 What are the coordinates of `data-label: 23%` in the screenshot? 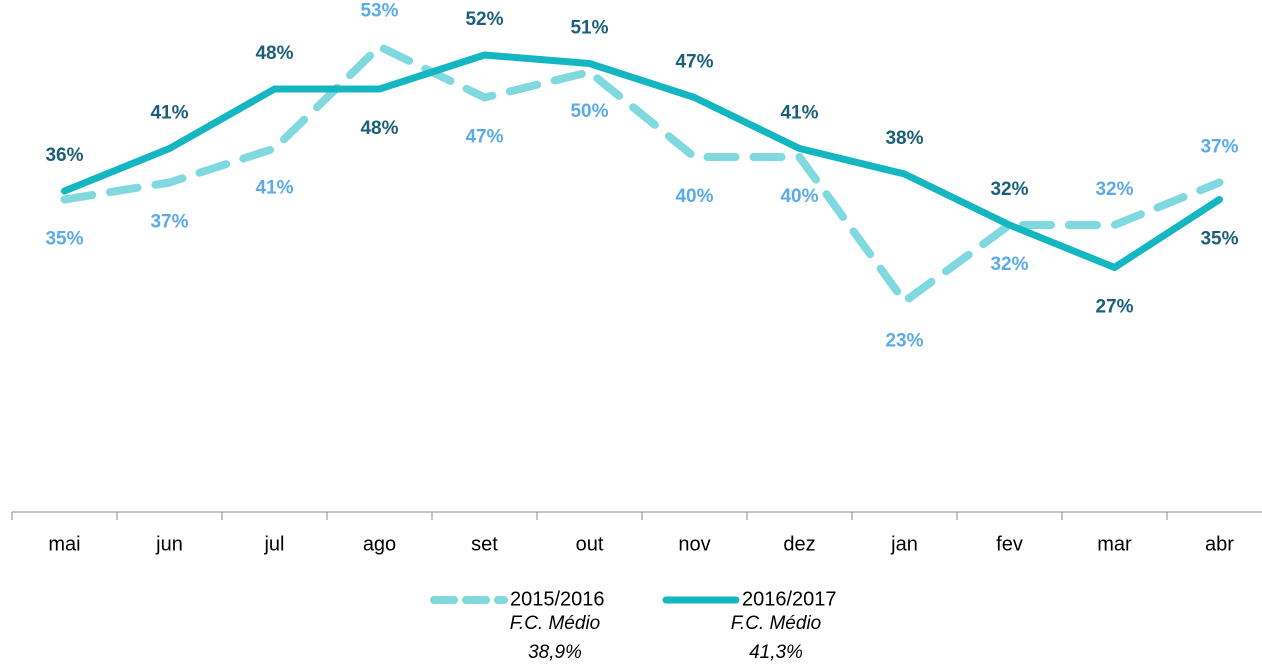 It's located at (904, 341).